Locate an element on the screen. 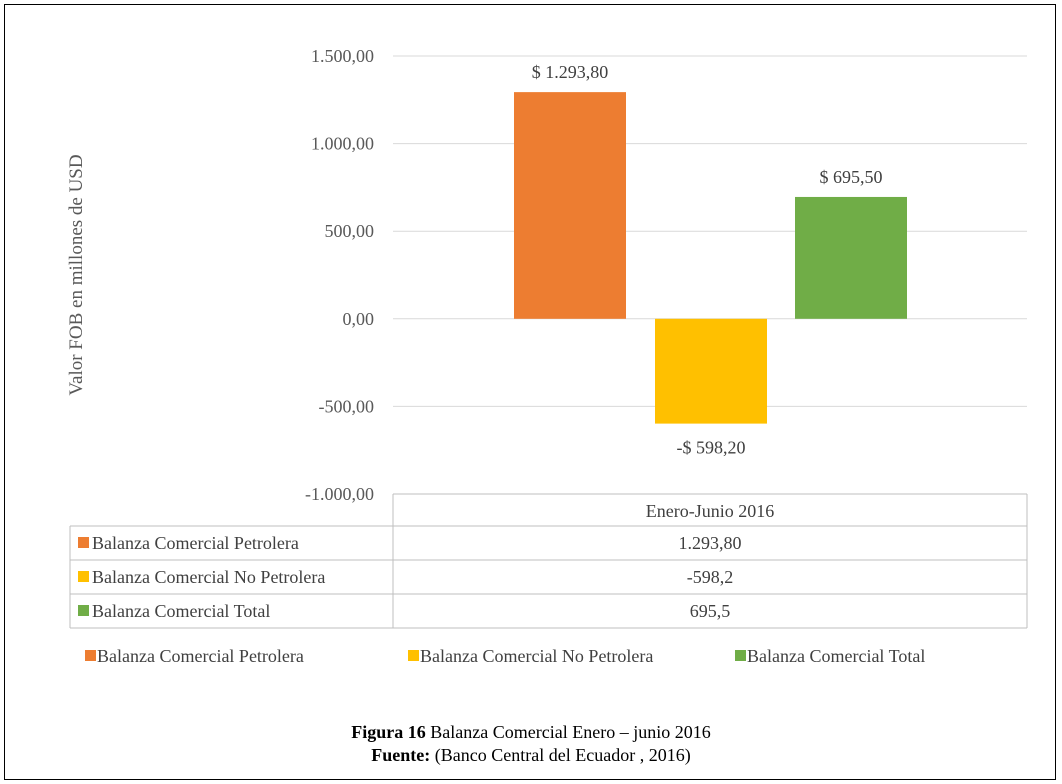  y-tick-label: -500,00 is located at coordinates (347, 406).